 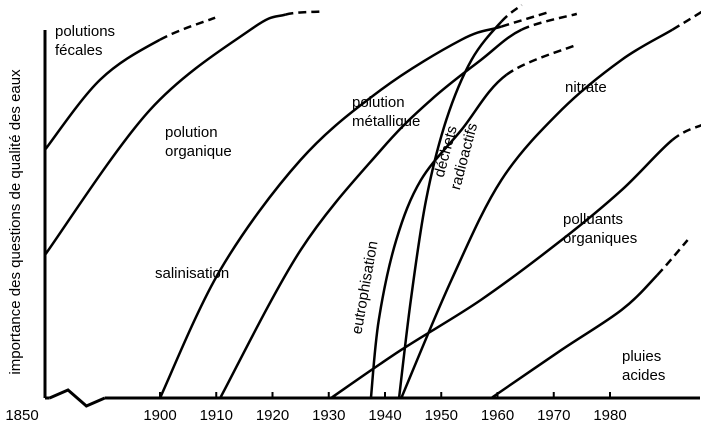 I want to click on series-label: polluants organiques, so click(x=600, y=229).